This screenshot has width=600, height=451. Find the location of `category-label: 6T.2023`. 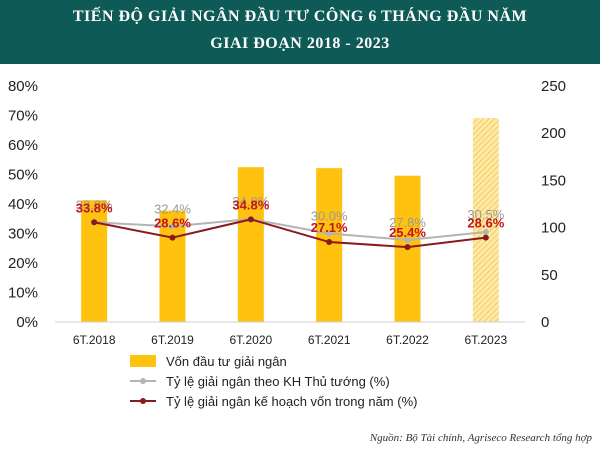

category-label: 6T.2023 is located at coordinates (485, 340).